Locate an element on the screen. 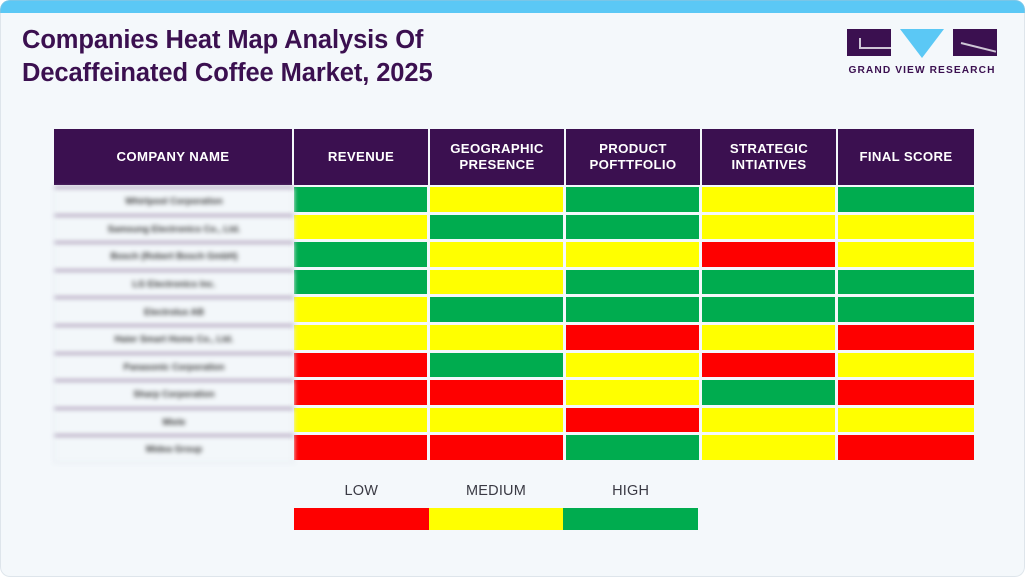  legend-labels: LOW MEDIUM HIGH is located at coordinates (496, 491).